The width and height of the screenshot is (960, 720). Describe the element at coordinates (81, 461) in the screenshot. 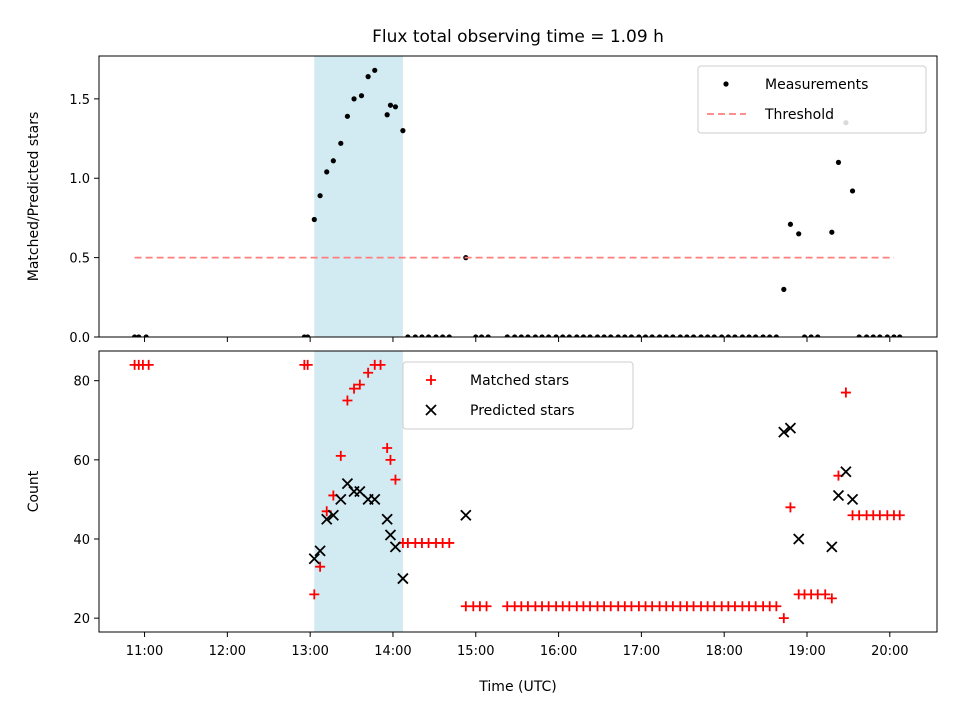

I see `y-tick-label: 60` at that location.